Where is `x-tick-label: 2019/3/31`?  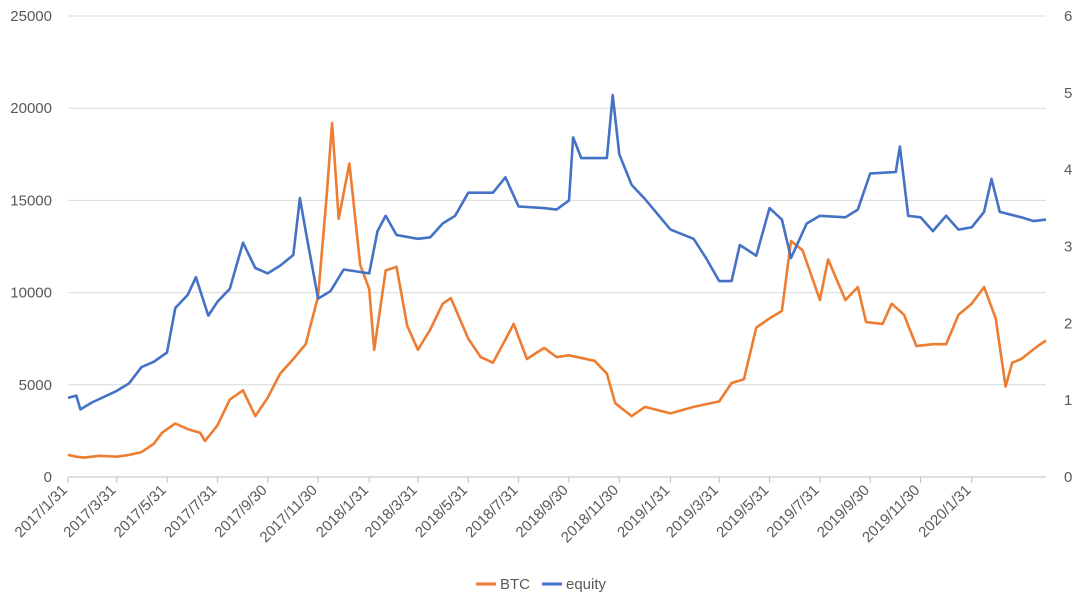 x-tick-label: 2019/3/31 is located at coordinates (692, 511).